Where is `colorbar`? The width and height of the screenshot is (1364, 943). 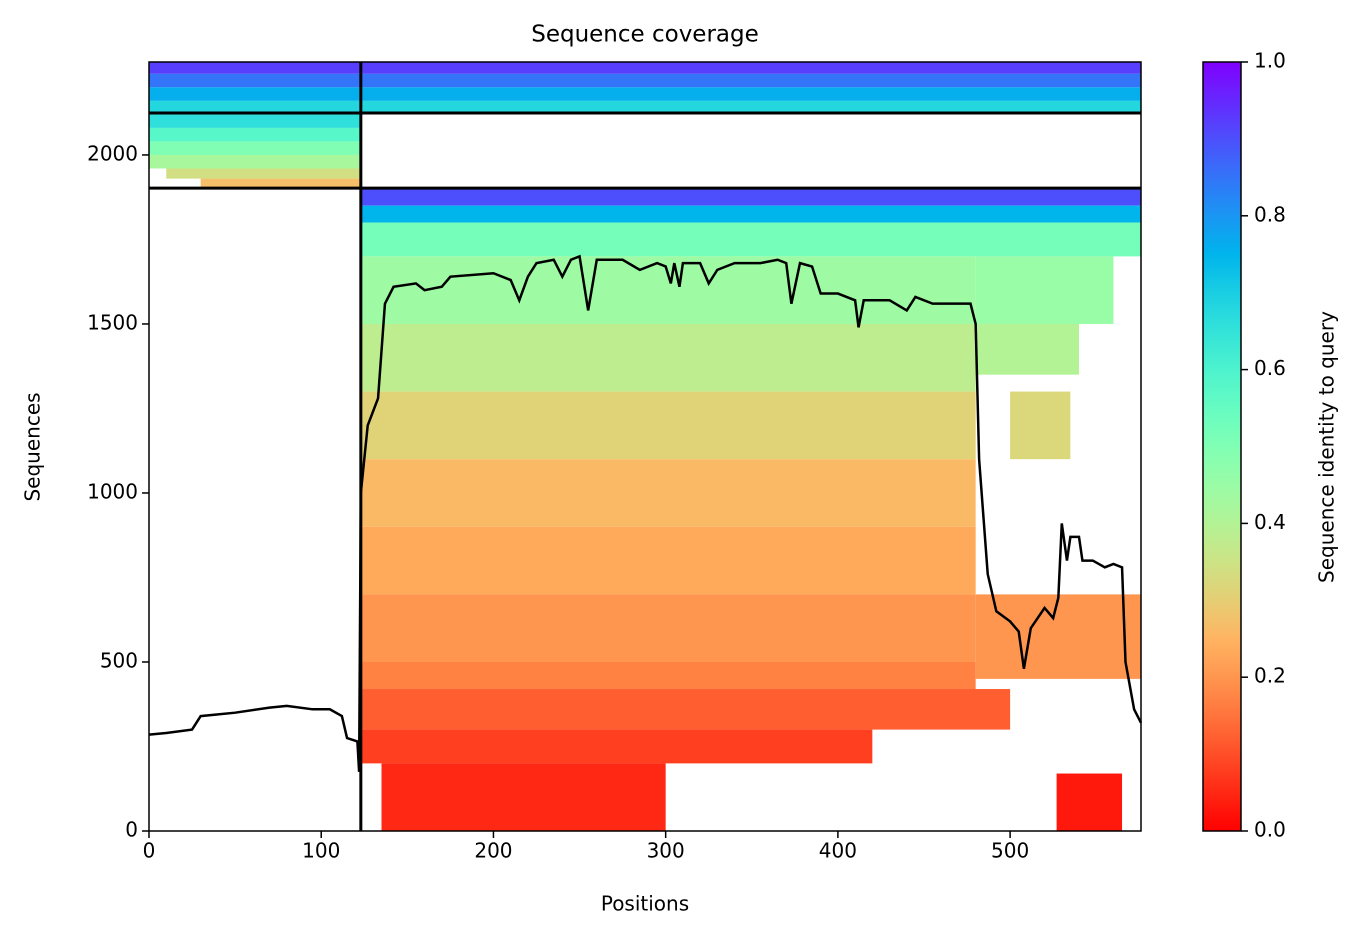 colorbar is located at coordinates (1222, 446).